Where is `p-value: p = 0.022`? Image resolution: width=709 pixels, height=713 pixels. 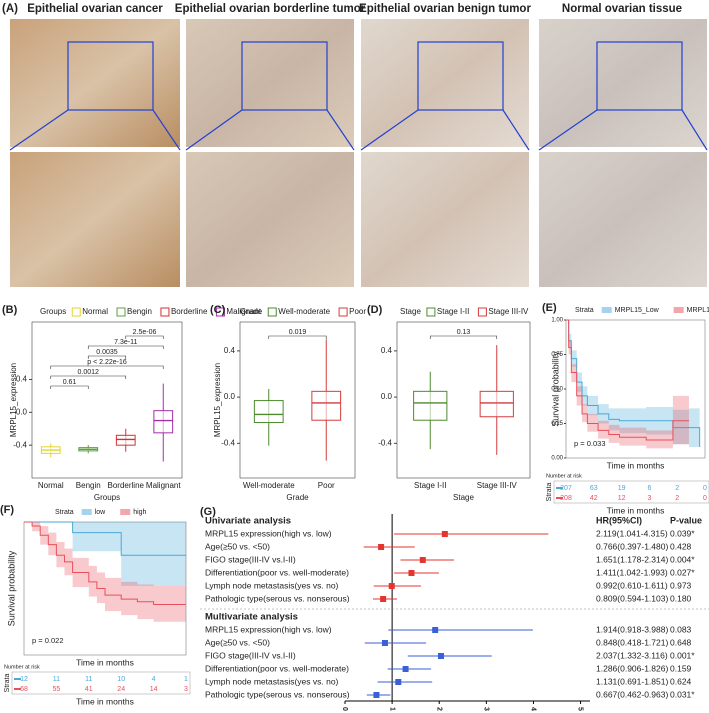
p-value: p = 0.022 is located at coordinates (48, 640).